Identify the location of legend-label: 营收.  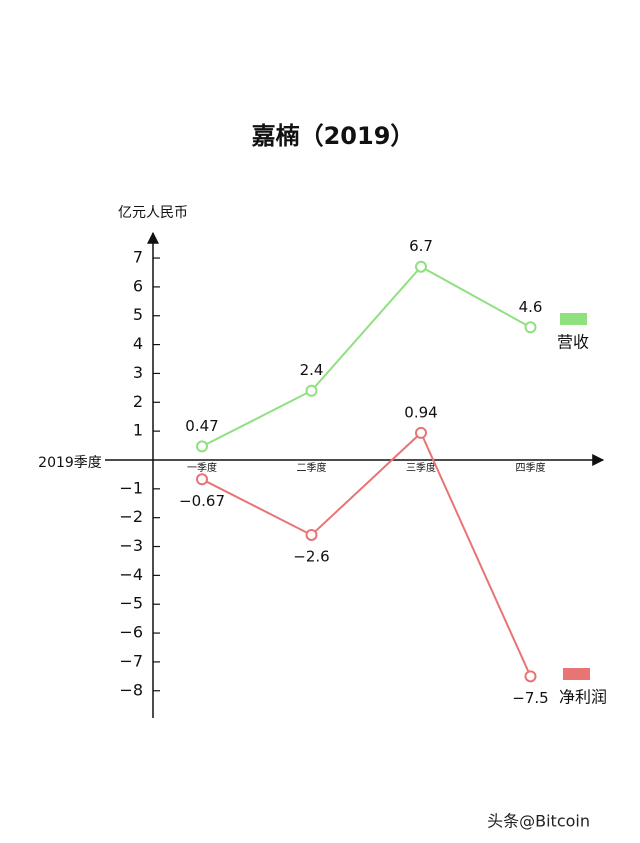
(573, 342).